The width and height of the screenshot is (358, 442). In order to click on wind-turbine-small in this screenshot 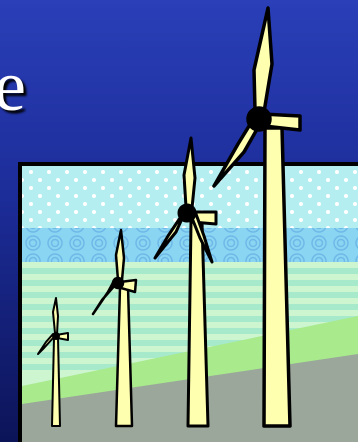, I will do `click(53, 362)`.